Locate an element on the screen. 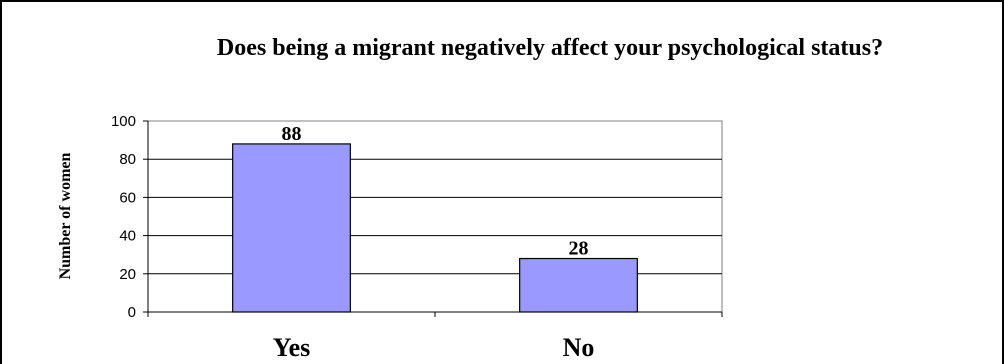 The height and width of the screenshot is (364, 1004). x-tick-labels: Yes No is located at coordinates (434, 347).